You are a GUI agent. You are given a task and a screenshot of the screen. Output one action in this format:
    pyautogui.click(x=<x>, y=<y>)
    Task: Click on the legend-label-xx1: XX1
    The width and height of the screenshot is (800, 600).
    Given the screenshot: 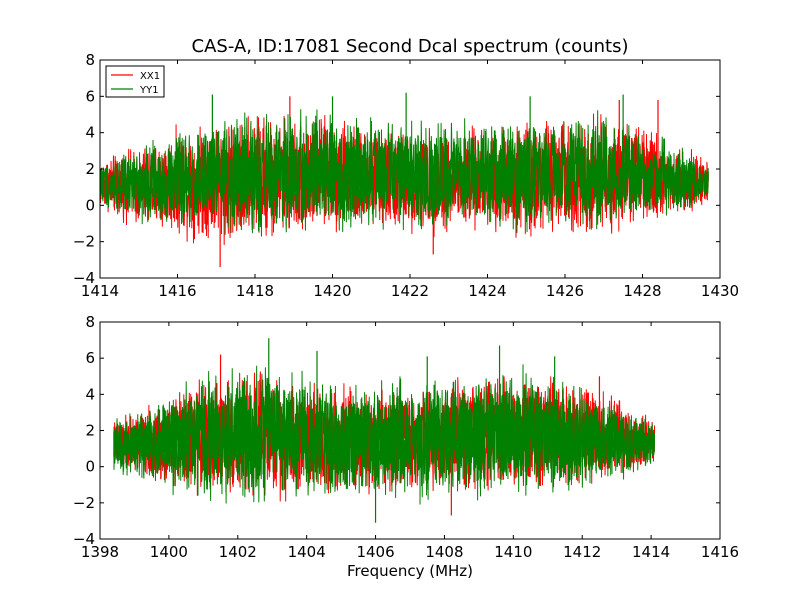 What is the action you would take?
    pyautogui.click(x=150, y=76)
    